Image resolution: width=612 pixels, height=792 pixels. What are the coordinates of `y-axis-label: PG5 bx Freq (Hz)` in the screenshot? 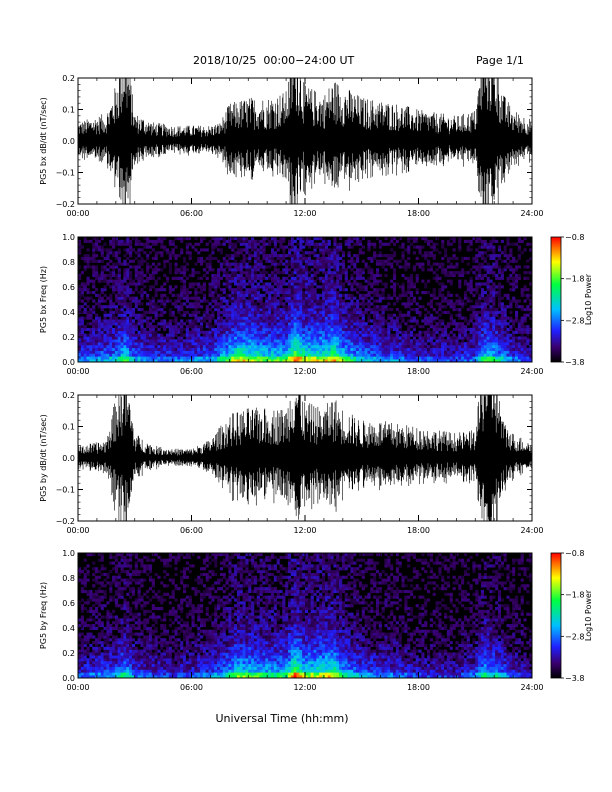 It's located at (43, 299).